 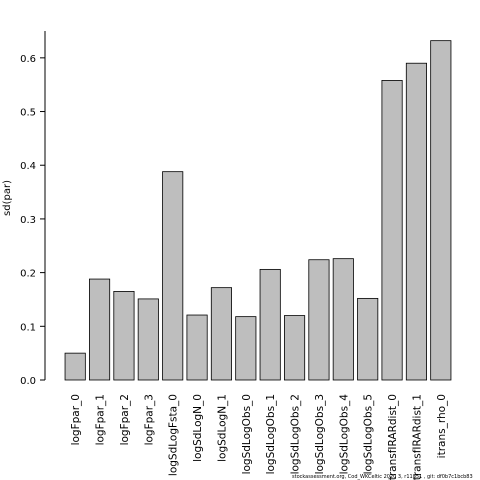 What do you see at coordinates (7, 198) in the screenshot?
I see `y-axis-label: sd(par)` at bounding box center [7, 198].